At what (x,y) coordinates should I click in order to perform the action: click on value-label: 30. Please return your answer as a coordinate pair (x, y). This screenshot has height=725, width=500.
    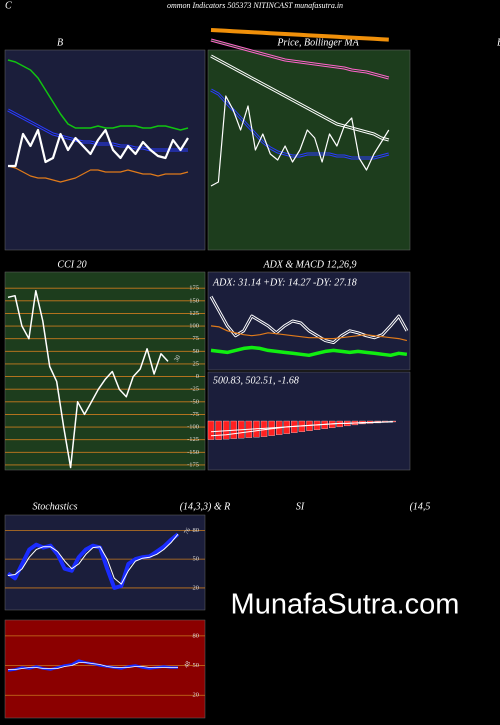
    Looking at the image, I should click on (177, 358).